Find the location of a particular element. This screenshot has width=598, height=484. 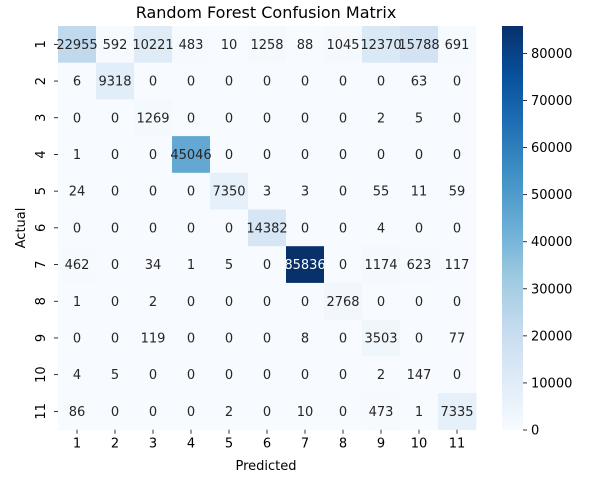

heatmap-cell-label: 85836 is located at coordinates (304, 265).